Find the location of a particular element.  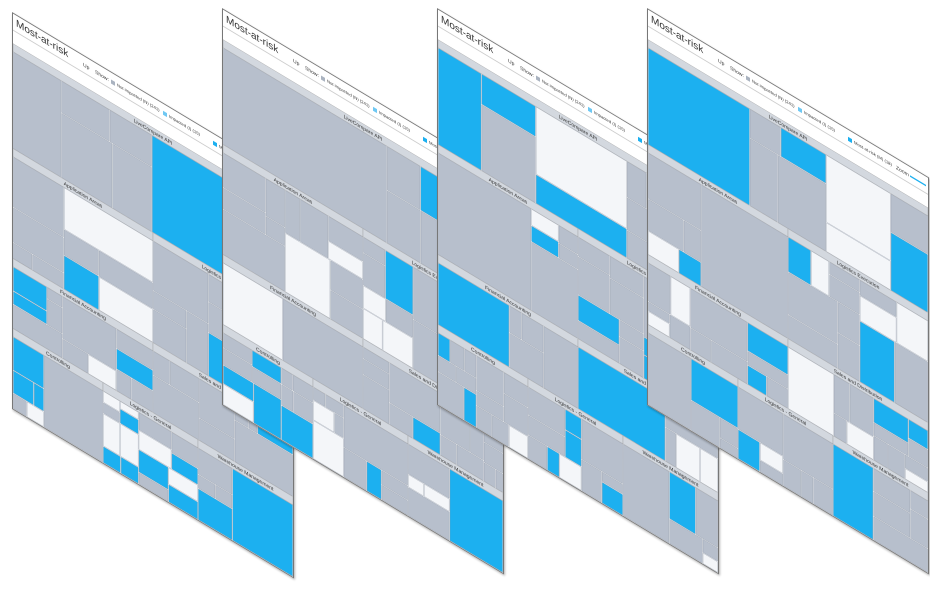

up-button: Up is located at coordinates (86, 66).